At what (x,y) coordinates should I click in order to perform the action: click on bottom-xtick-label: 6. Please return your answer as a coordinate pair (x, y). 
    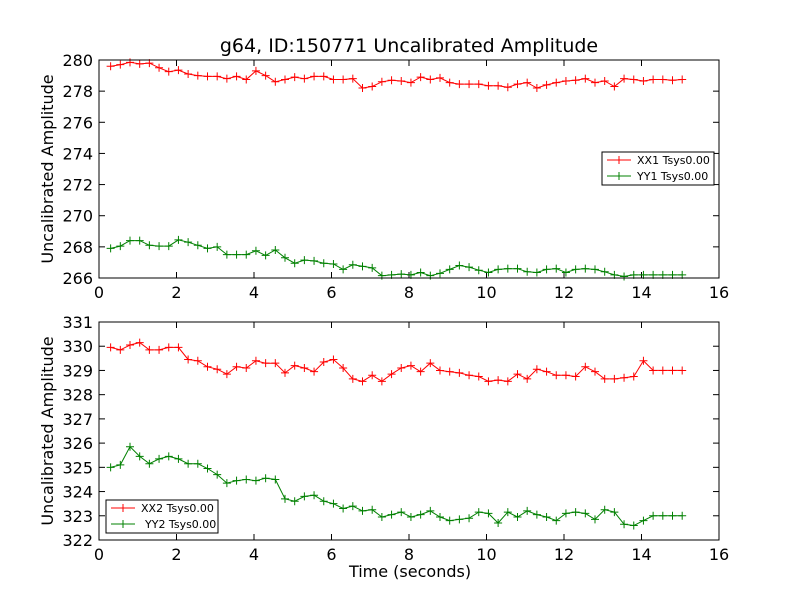
    Looking at the image, I should click on (331, 554).